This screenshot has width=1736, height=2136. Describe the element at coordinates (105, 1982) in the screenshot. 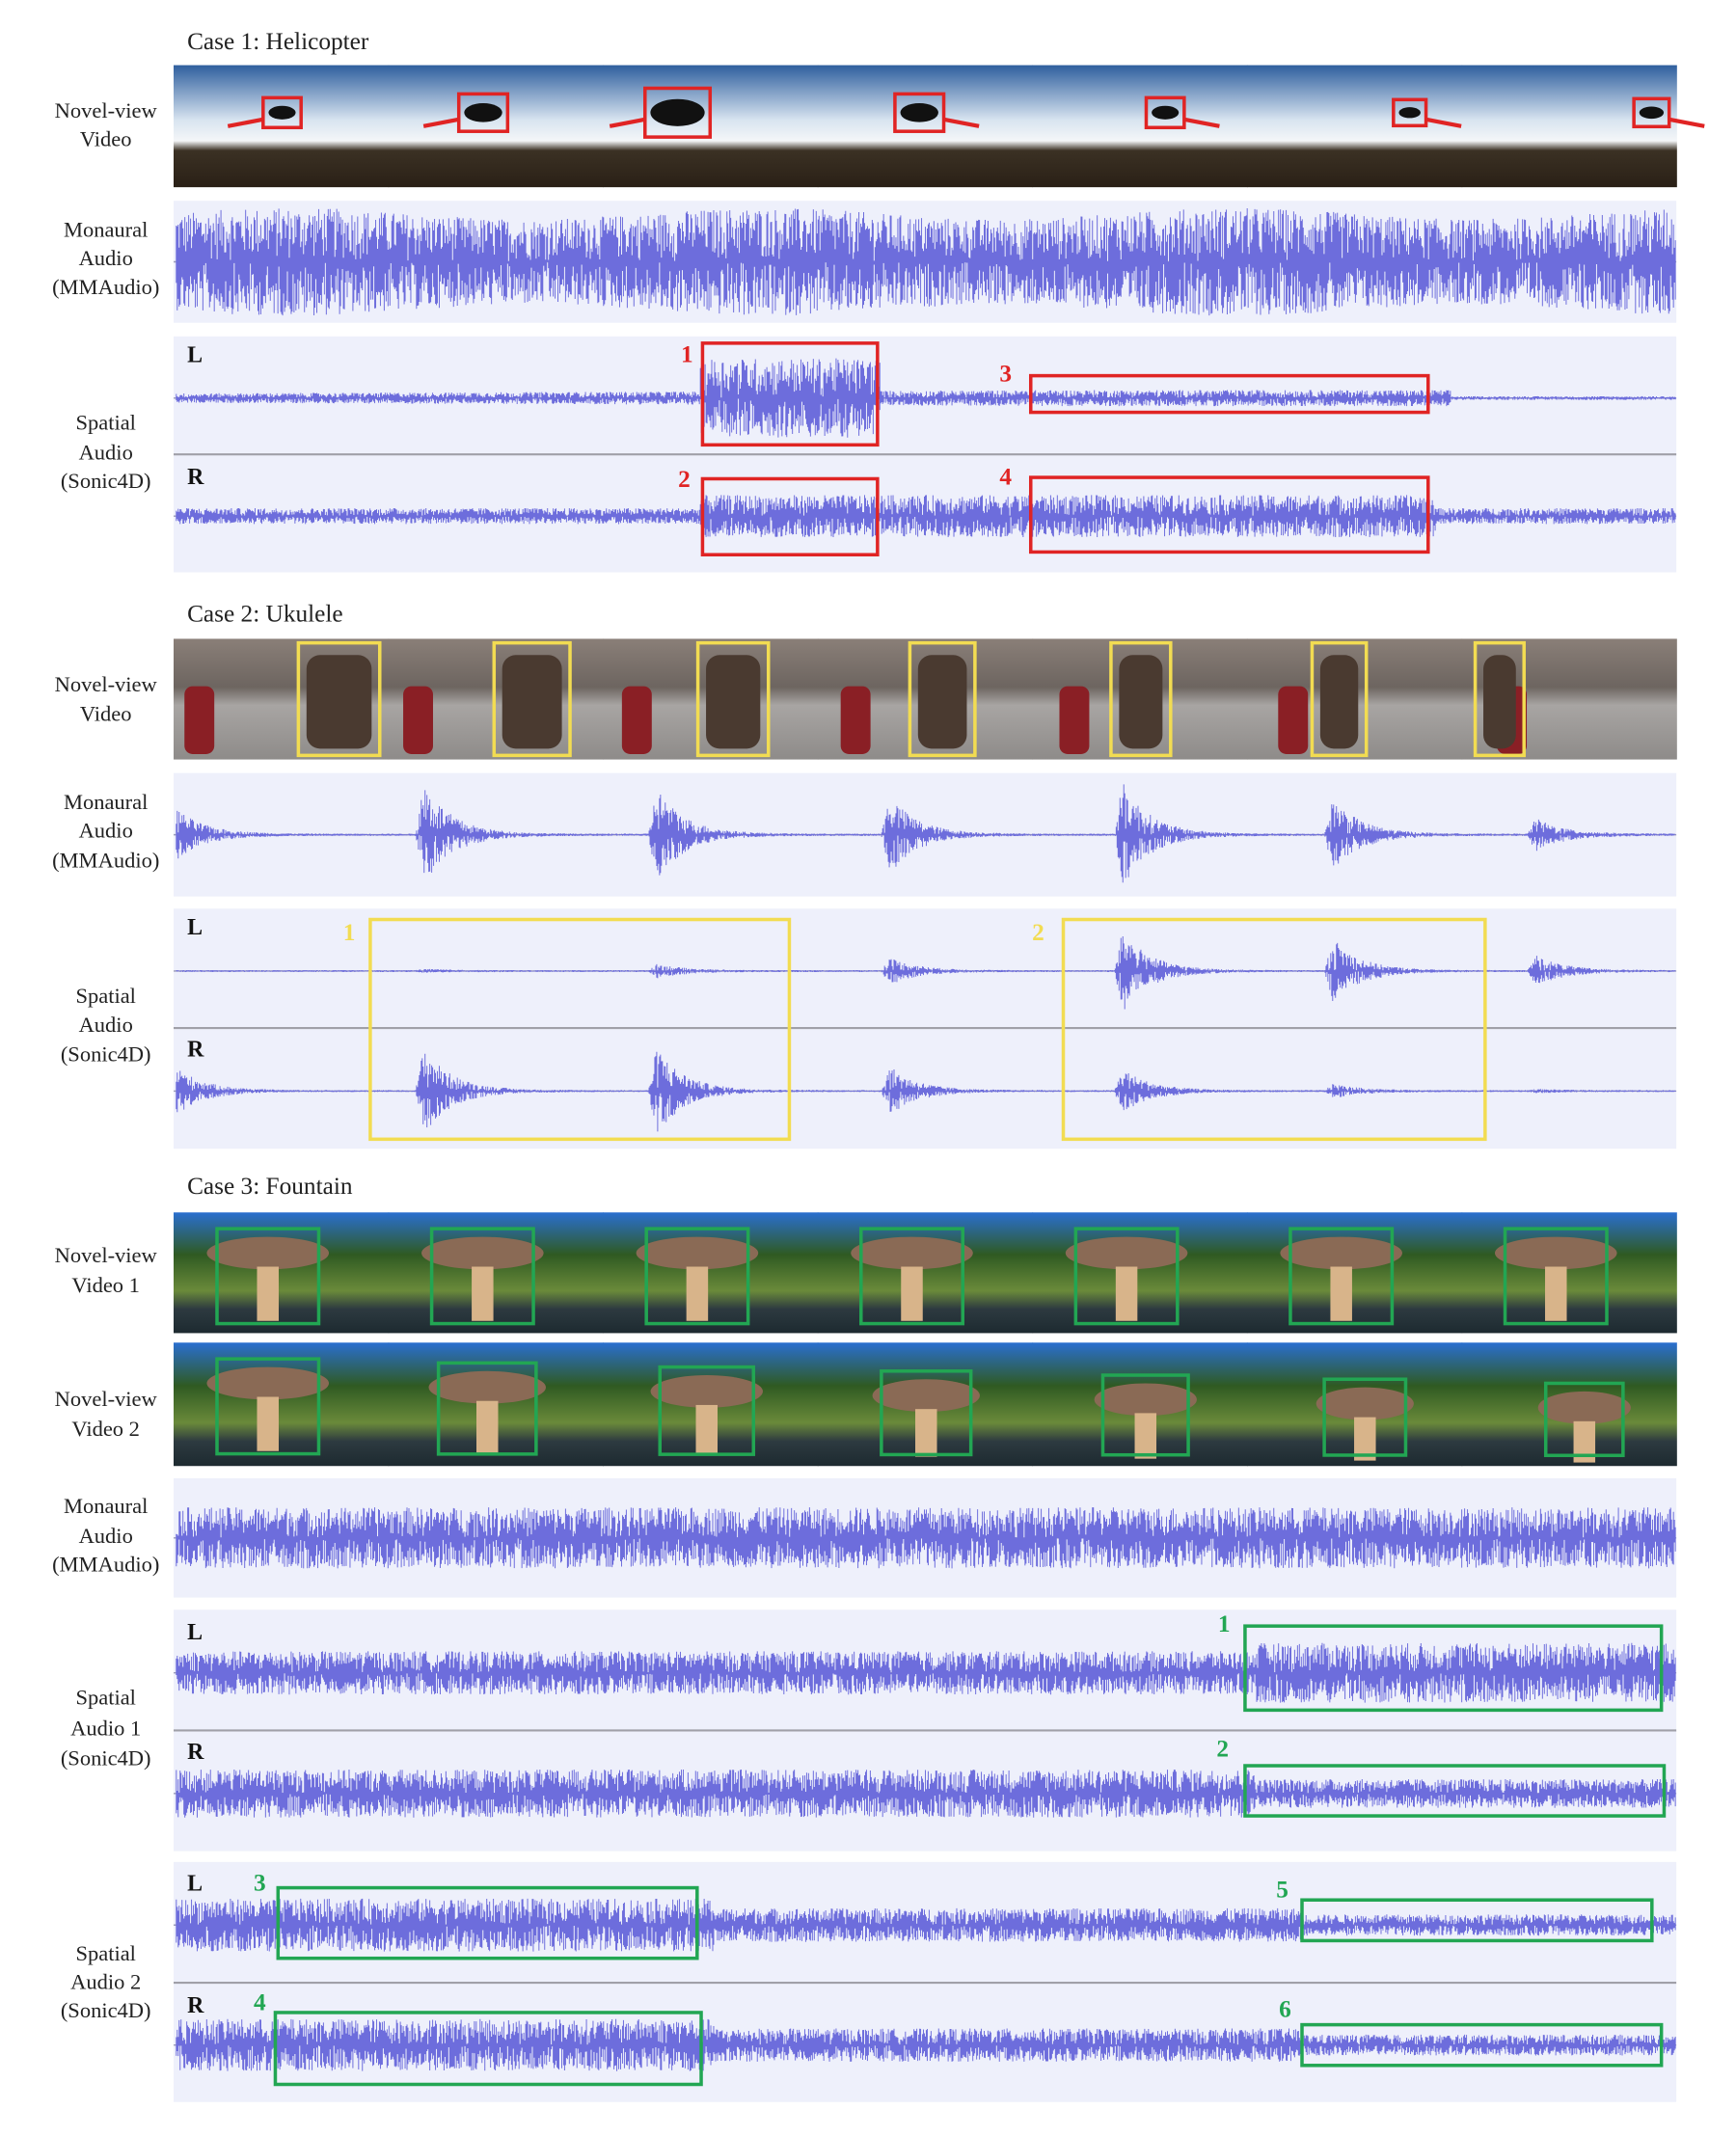

I see `row-label: Audio 2` at that location.